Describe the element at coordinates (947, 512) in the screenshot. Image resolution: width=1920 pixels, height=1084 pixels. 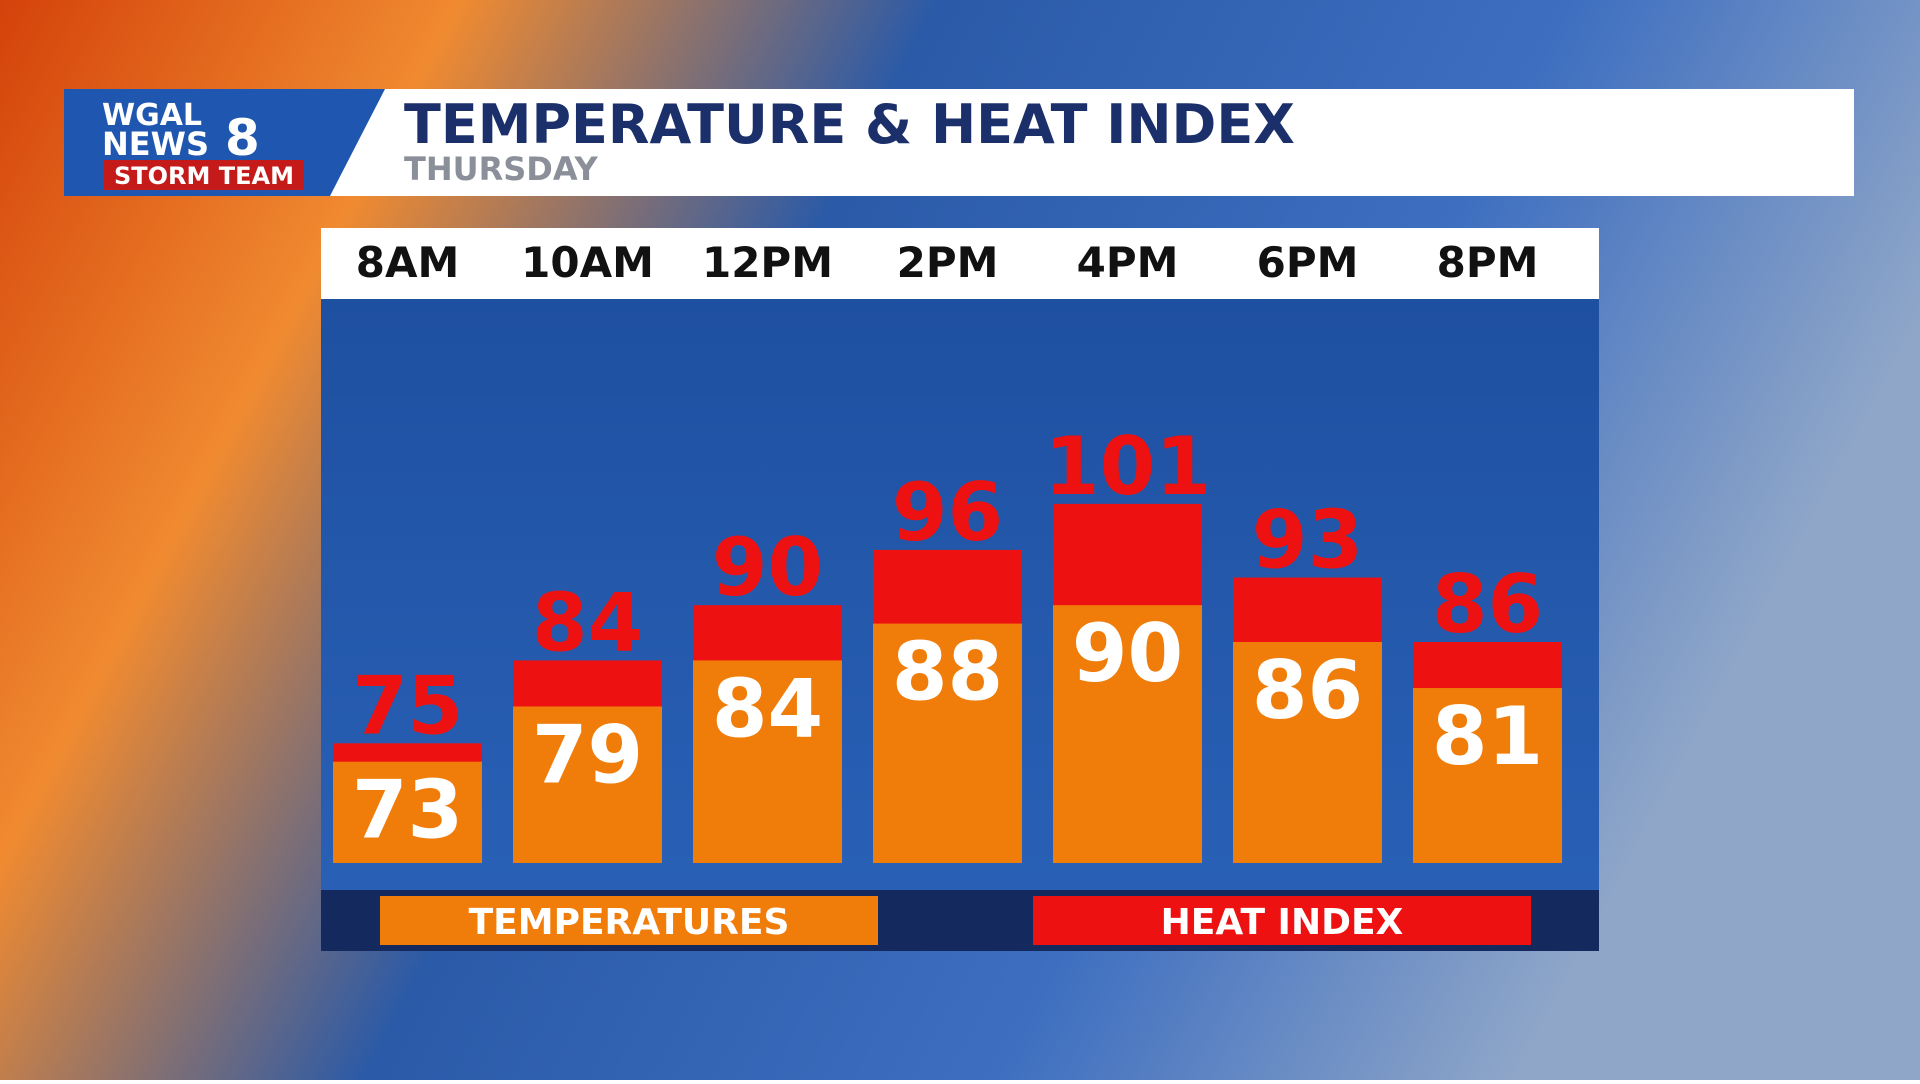
I see `value-label: 96` at that location.